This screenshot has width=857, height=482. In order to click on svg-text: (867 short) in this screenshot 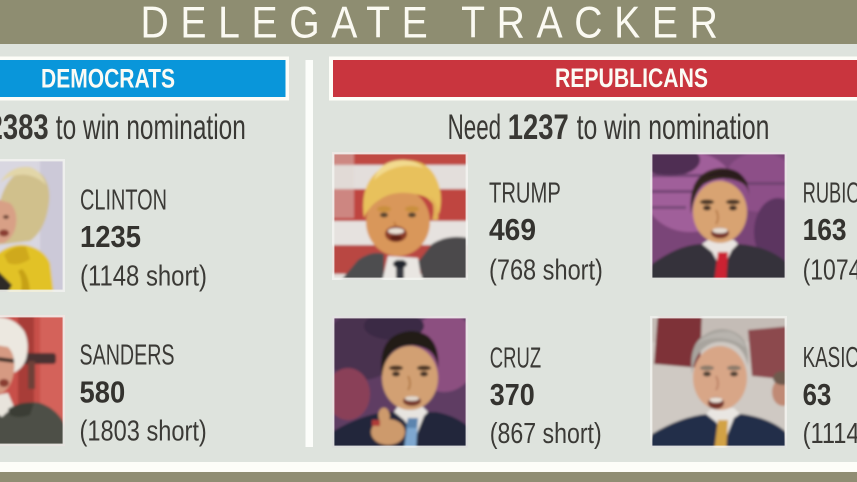, I will do `click(546, 434)`.